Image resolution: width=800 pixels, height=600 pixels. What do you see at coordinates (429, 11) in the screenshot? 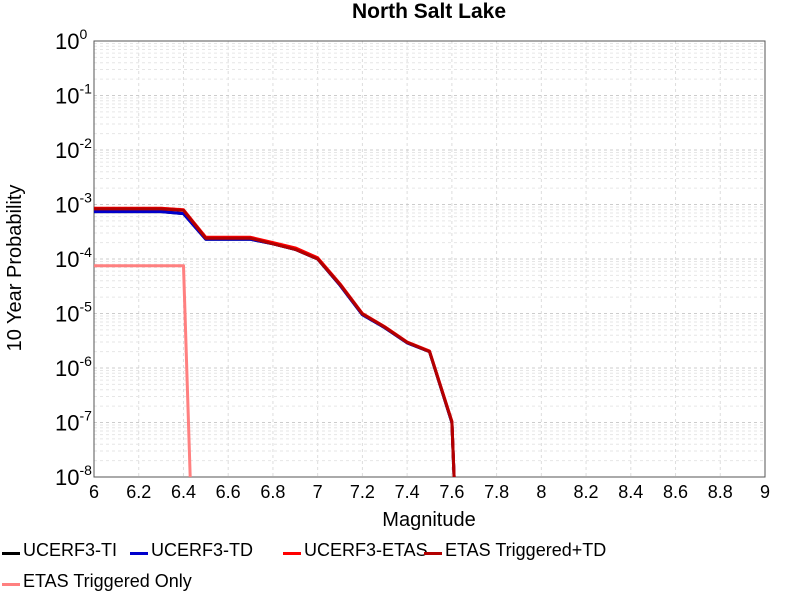
I see `chart-title: North Salt Lake` at bounding box center [429, 11].